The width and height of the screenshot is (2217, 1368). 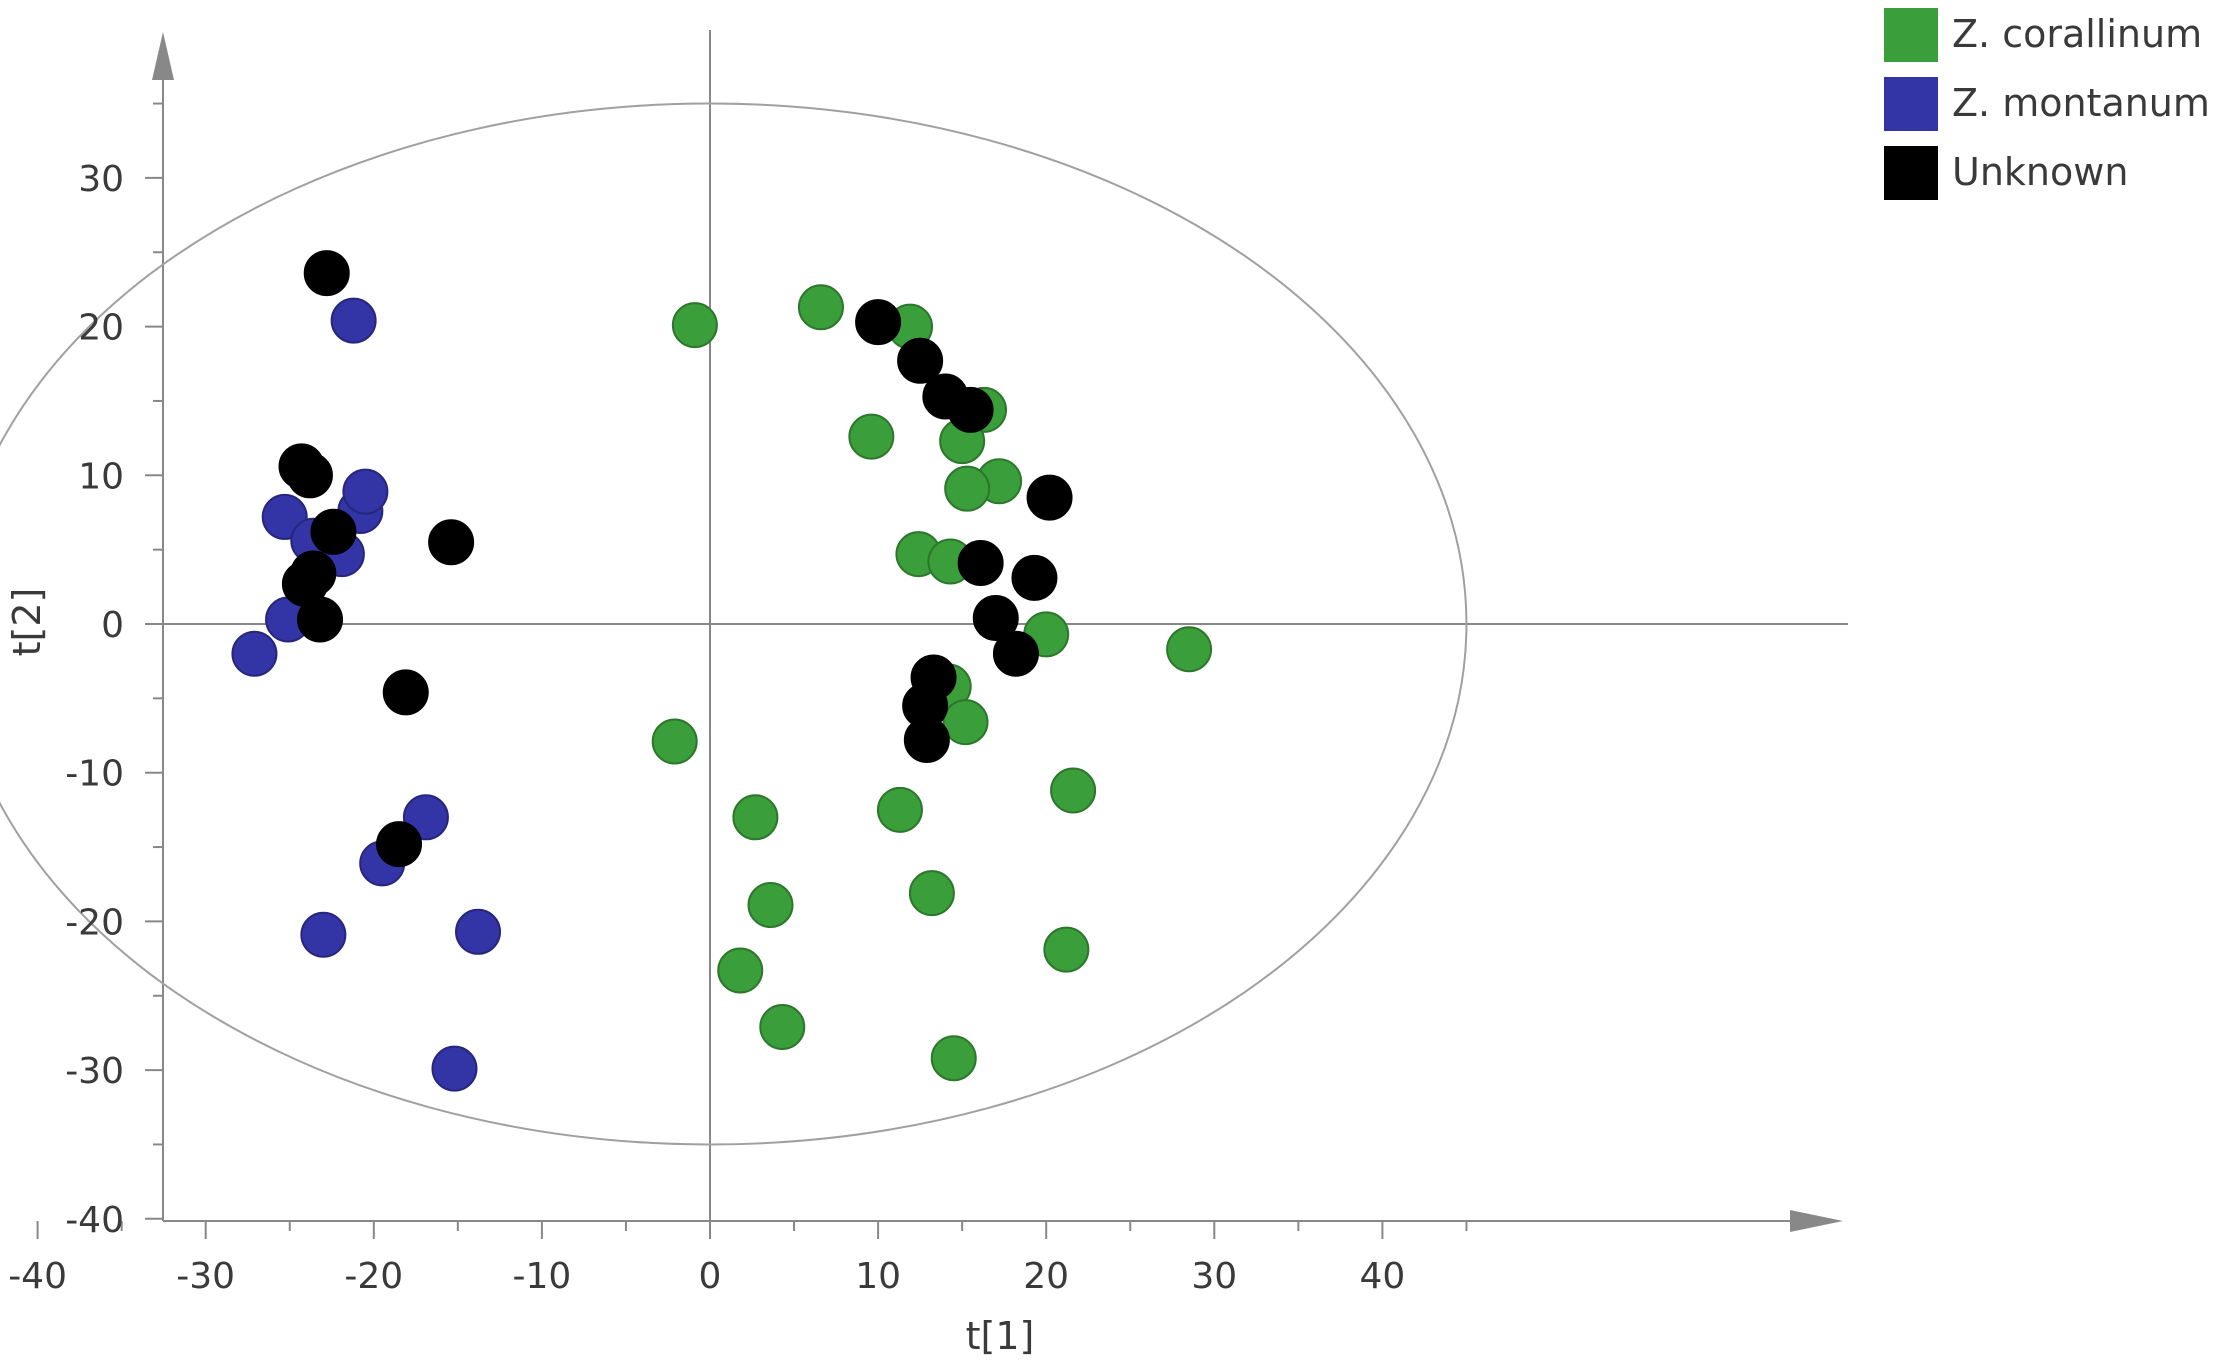 What do you see at coordinates (541, 1276) in the screenshot?
I see `x-tick-label: -10` at bounding box center [541, 1276].